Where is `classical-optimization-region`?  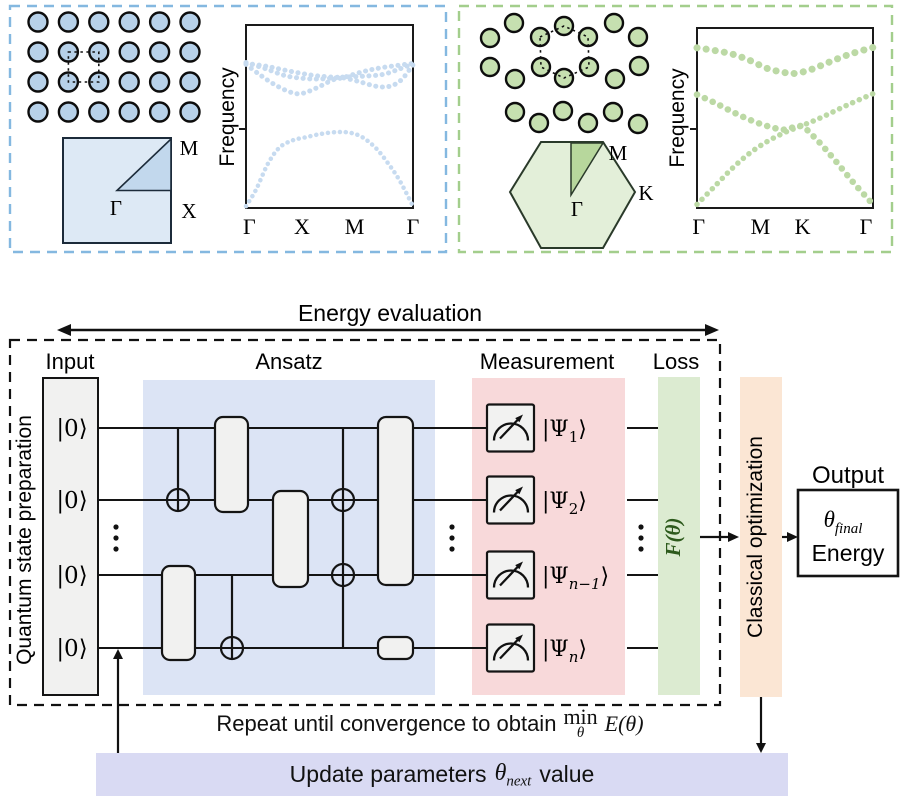 classical-optimization-region is located at coordinates (761, 537).